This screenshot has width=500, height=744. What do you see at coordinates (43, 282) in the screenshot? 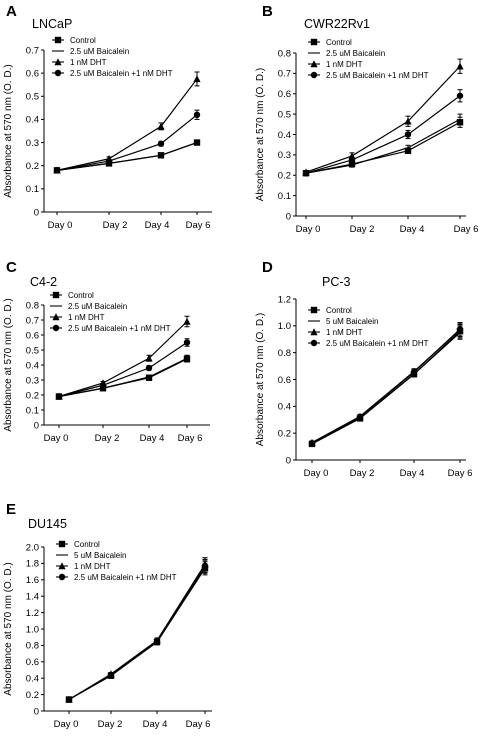
I see `chart-title: C4-2` at bounding box center [43, 282].